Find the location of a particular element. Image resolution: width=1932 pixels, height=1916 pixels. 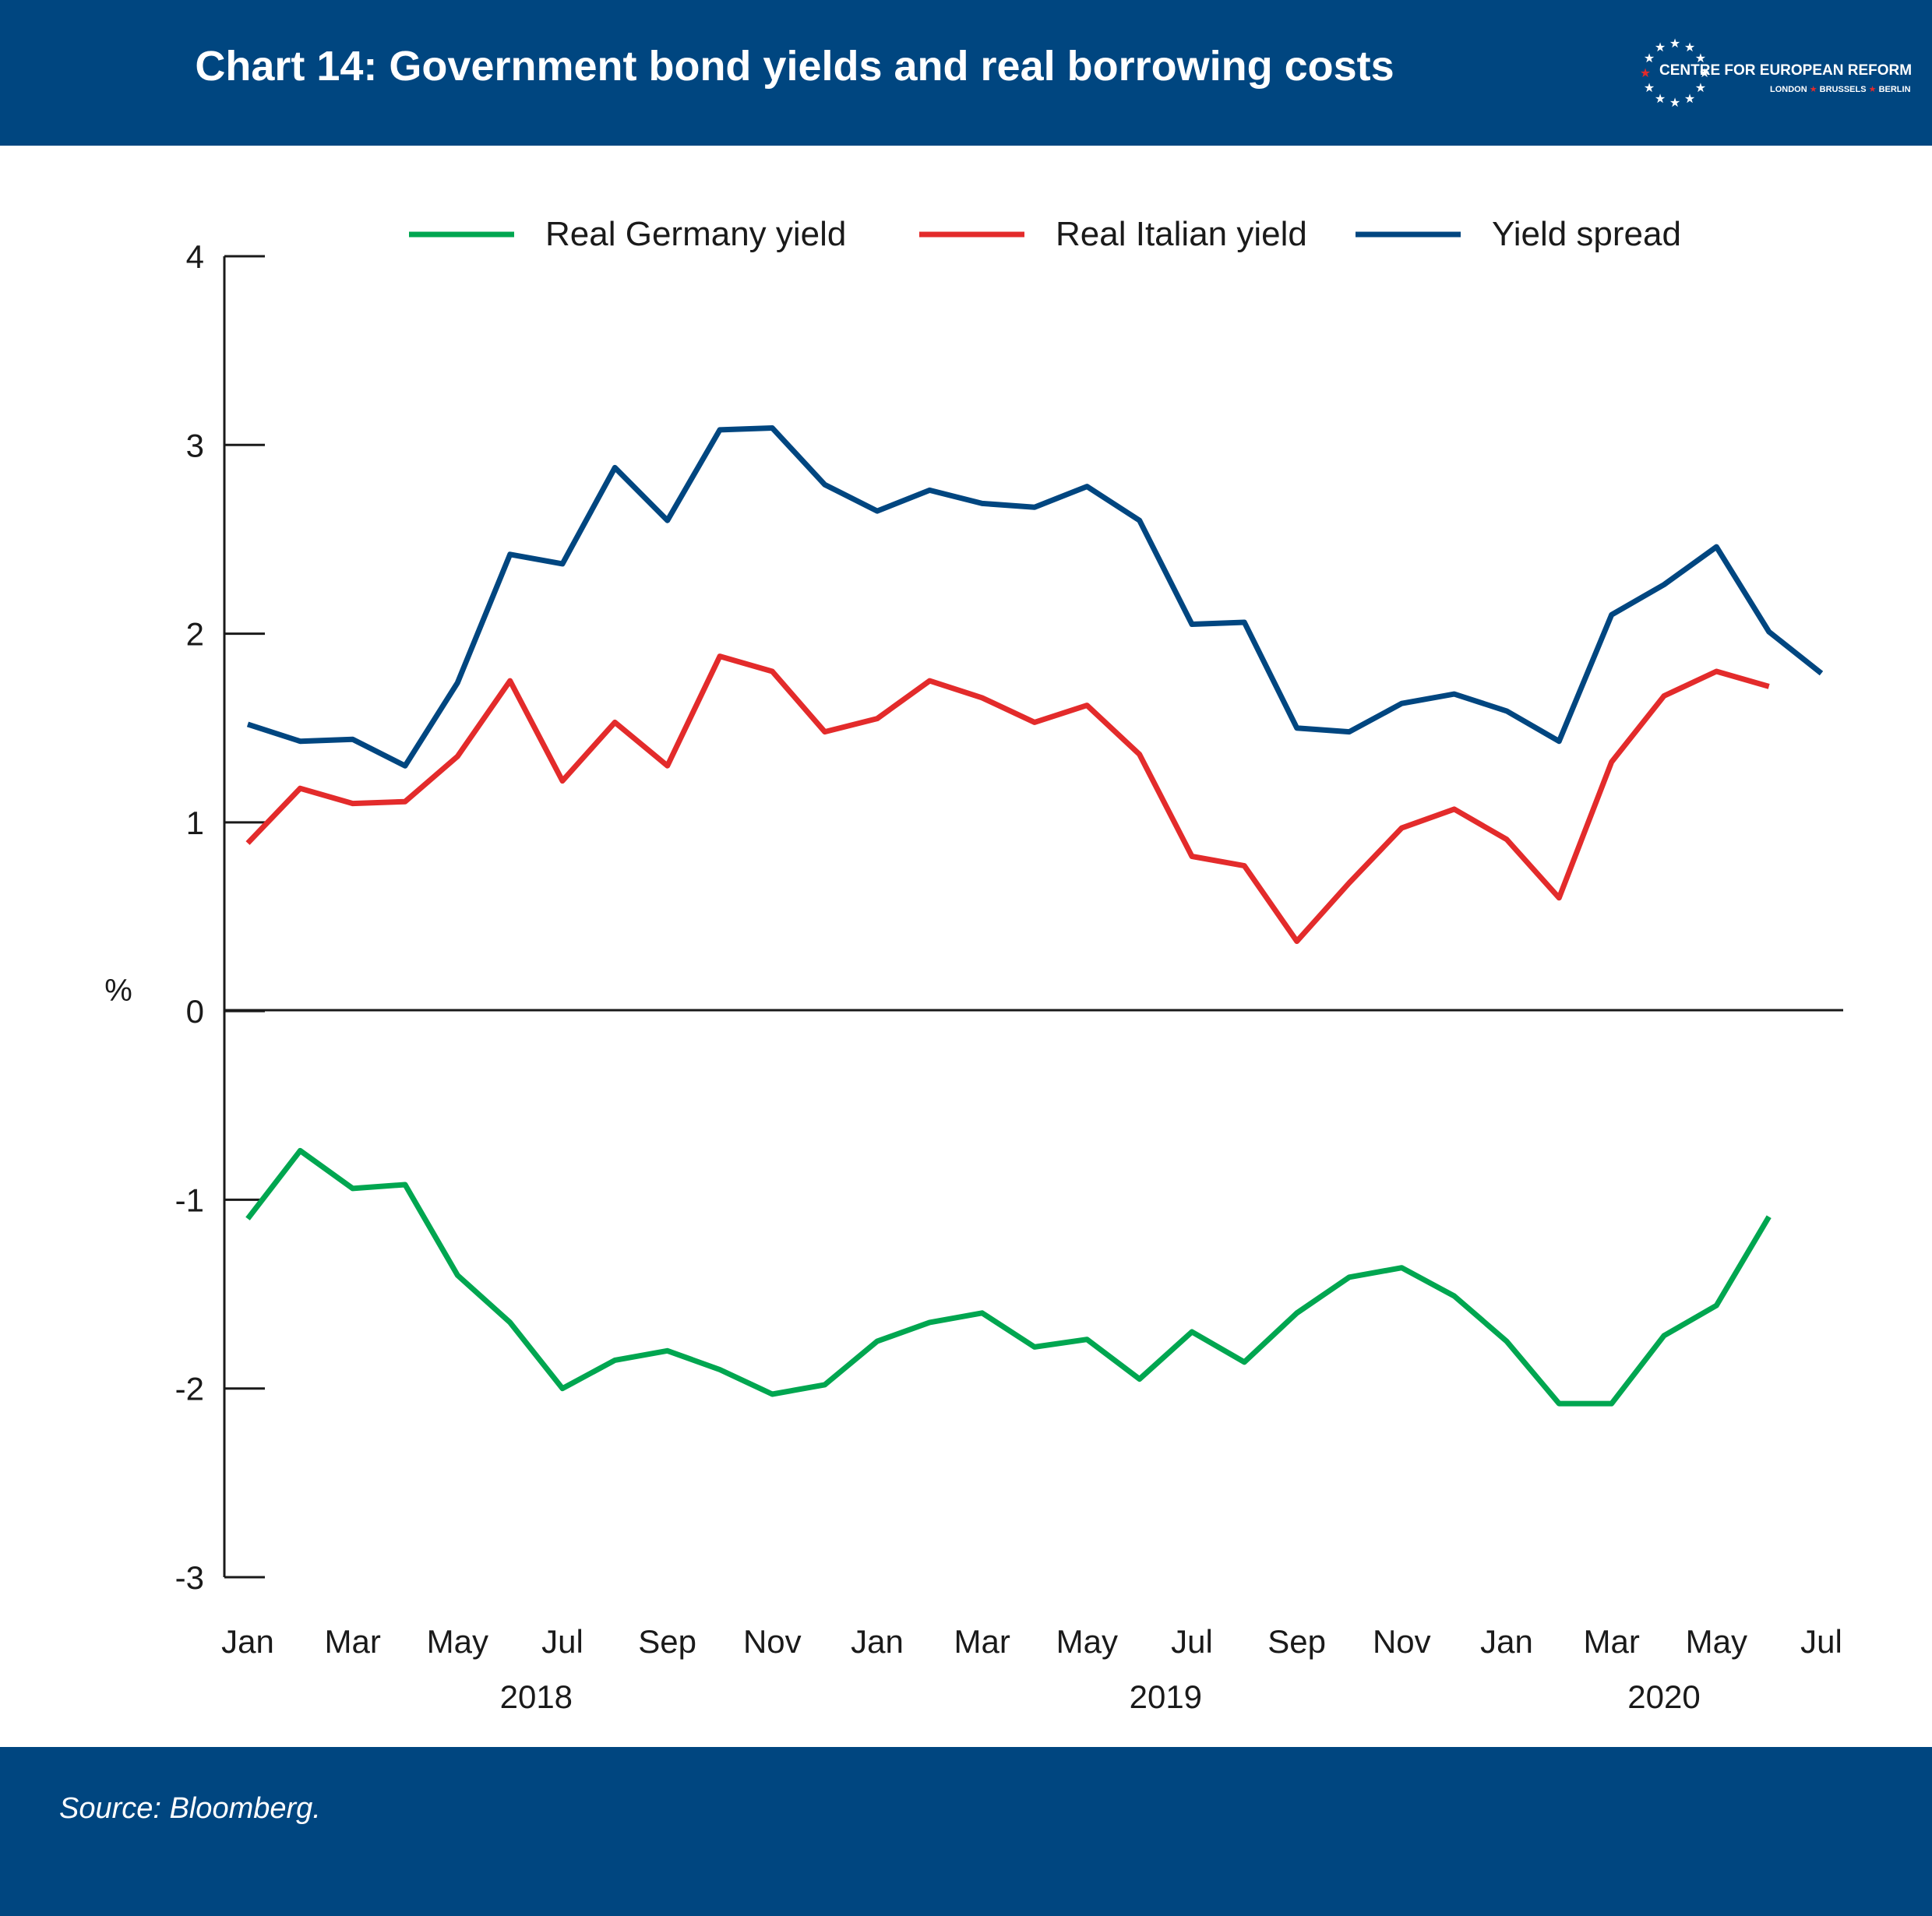

logo-city-berlin: BERLIN is located at coordinates (1894, 89).